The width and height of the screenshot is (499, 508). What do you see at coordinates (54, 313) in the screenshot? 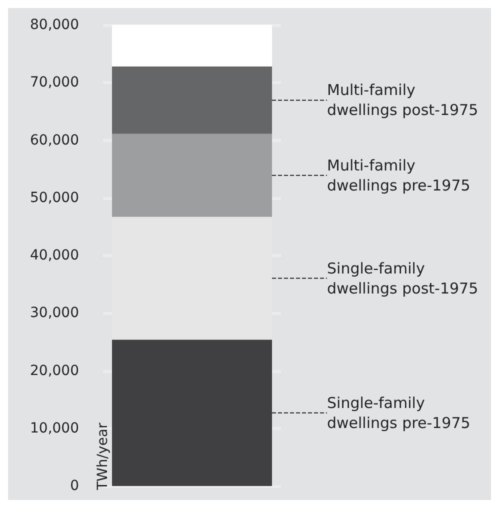
I see `y-tick-label: 30,000` at bounding box center [54, 313].